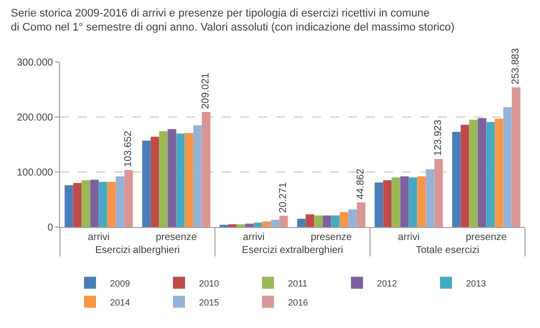  I want to click on text: Esercizi extralberghieri, so click(293, 250).